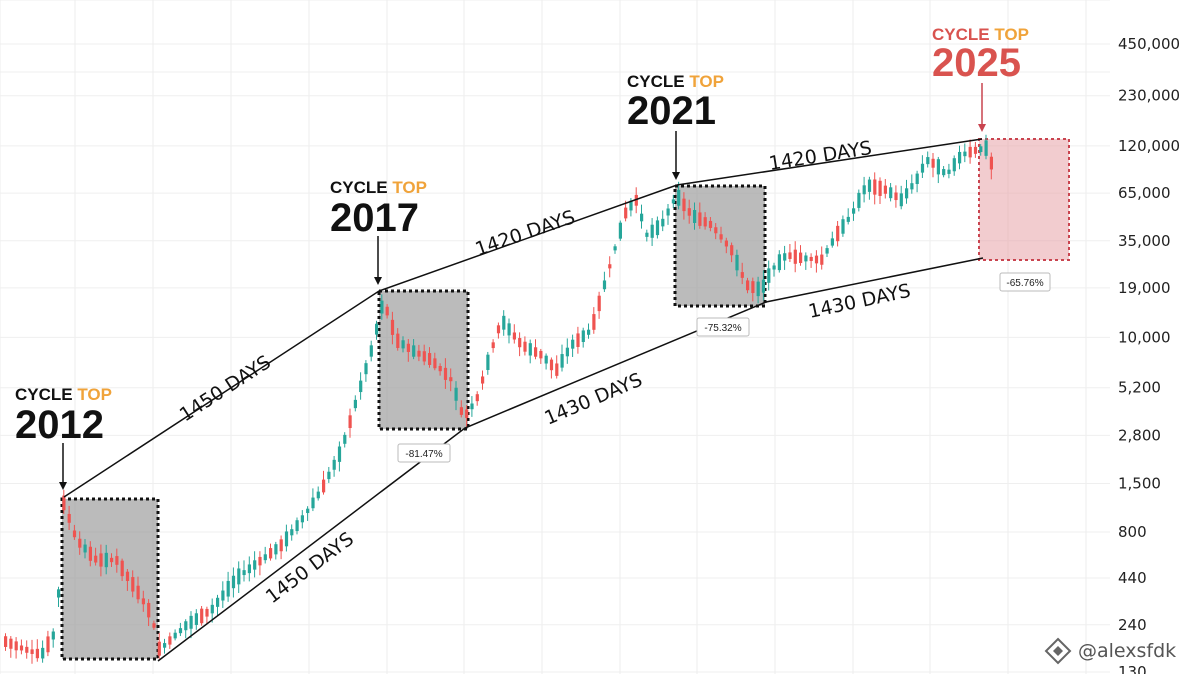 This screenshot has width=1200, height=674. Describe the element at coordinates (374, 218) in the screenshot. I see `cycle-top-year: 2017` at that location.